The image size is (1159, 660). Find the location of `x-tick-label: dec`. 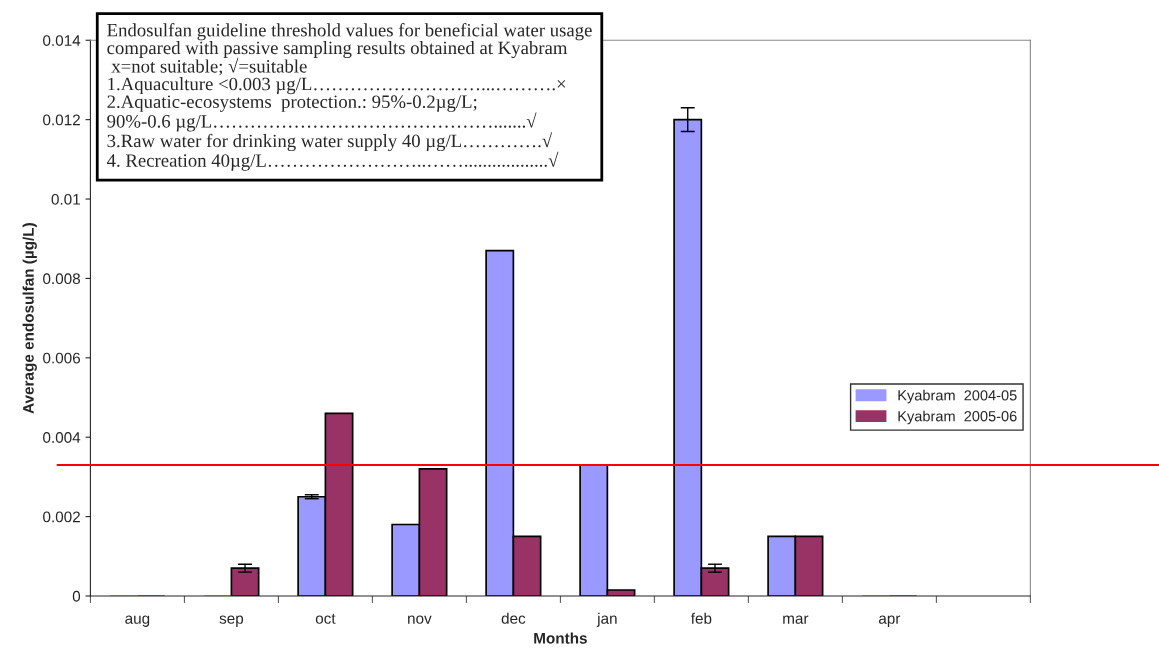

x-tick-label: dec is located at coordinates (513, 618).